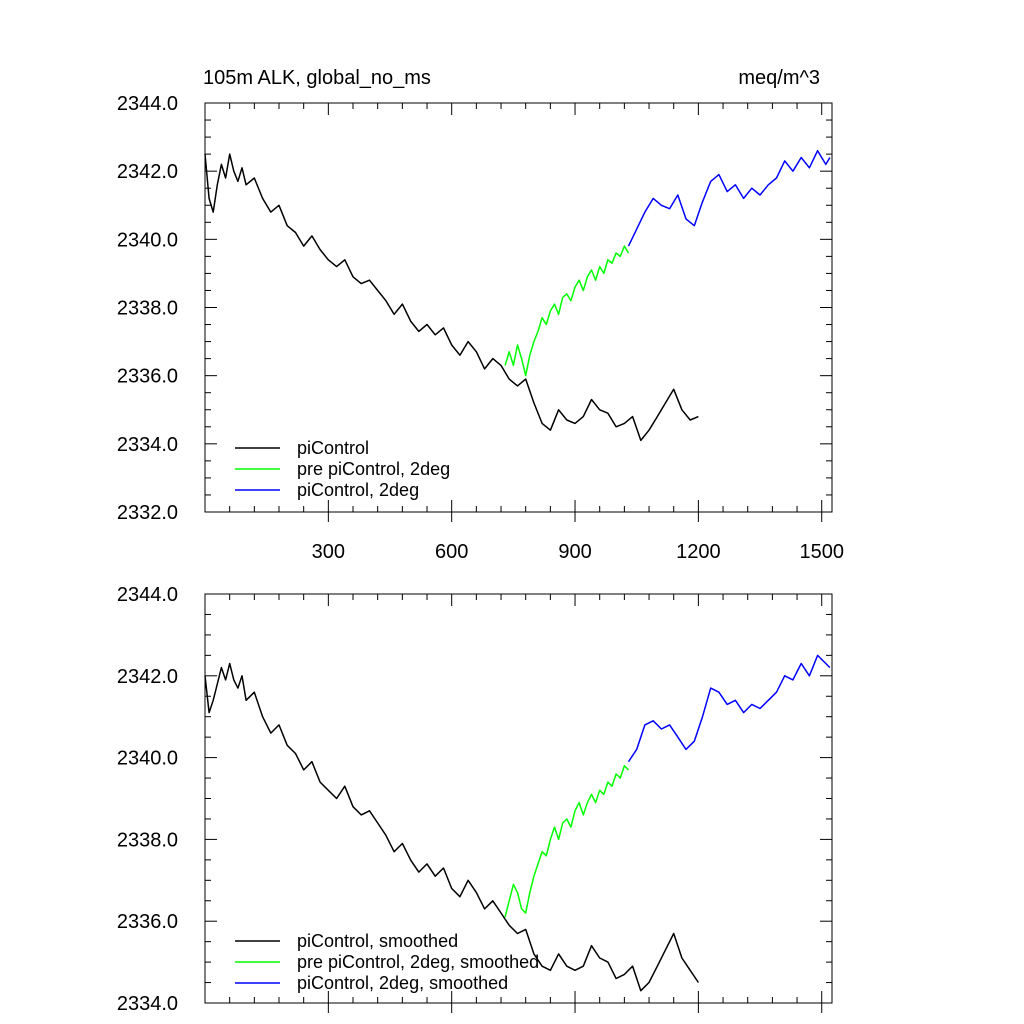 The height and width of the screenshot is (1024, 1024). I want to click on x-tick-label: 600, so click(451, 552).